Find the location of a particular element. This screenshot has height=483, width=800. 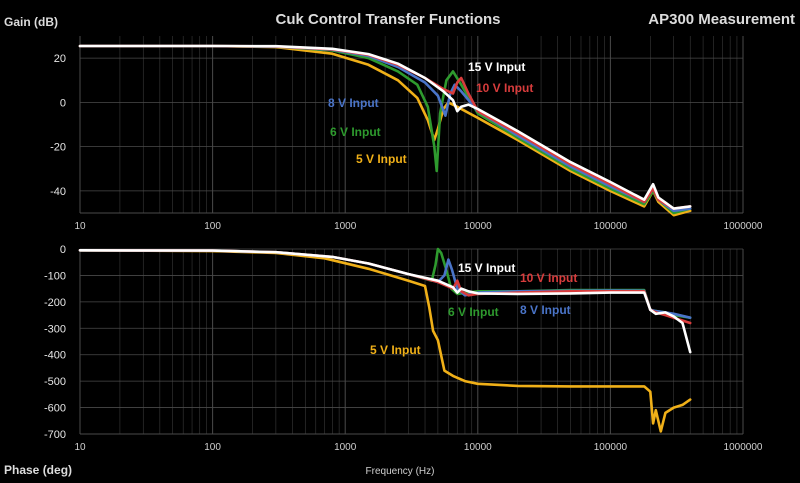

y-tick-label: -100 is located at coordinates (55, 276).